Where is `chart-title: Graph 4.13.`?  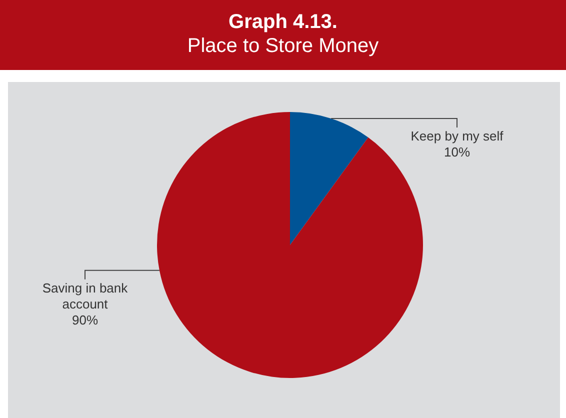 chart-title: Graph 4.13. is located at coordinates (283, 22).